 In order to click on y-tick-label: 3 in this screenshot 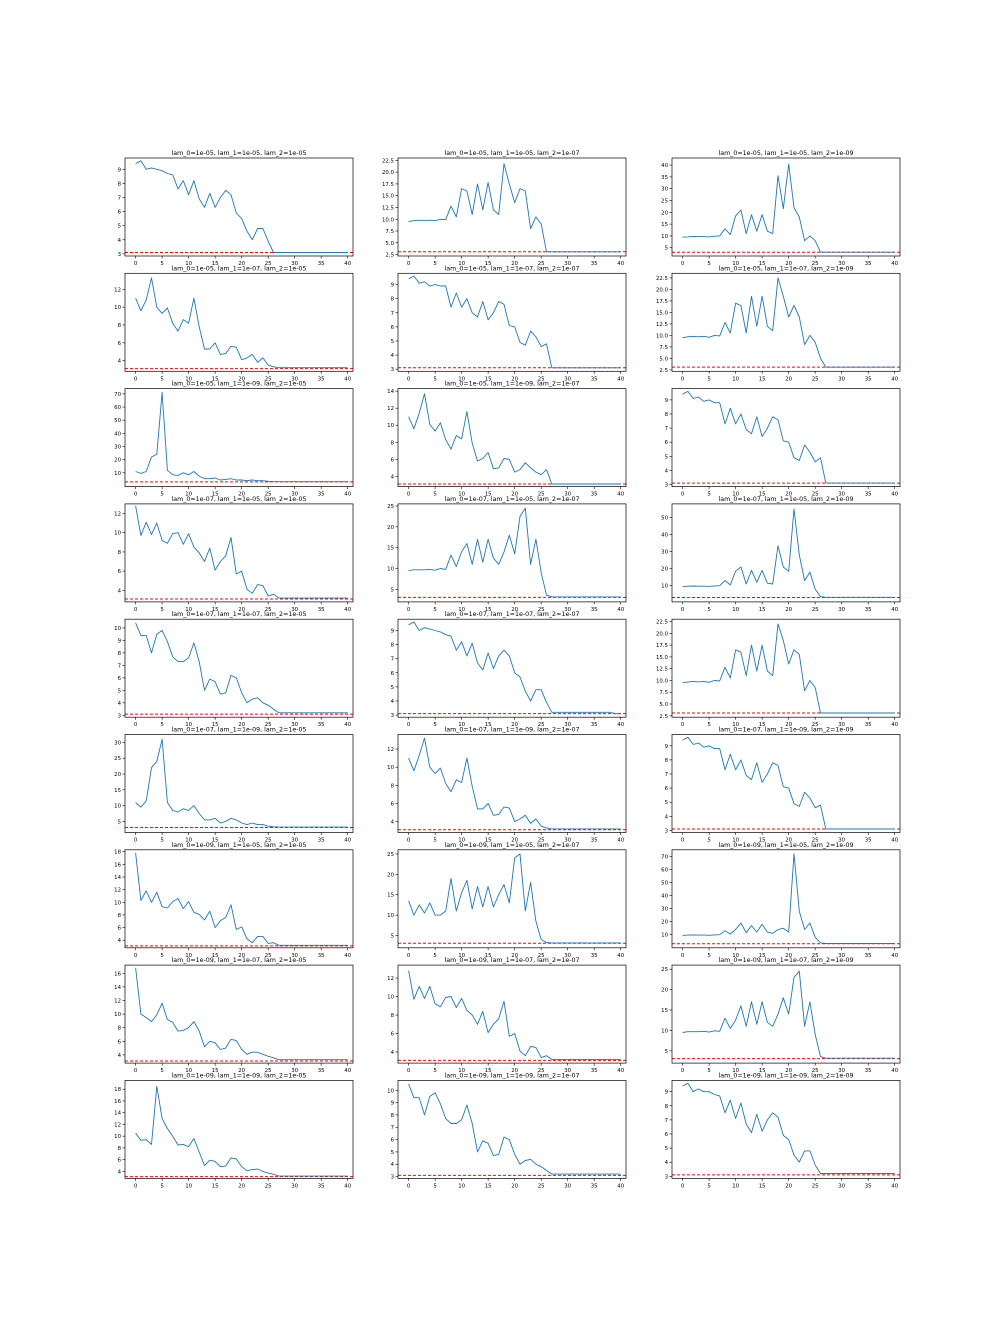, I will do `click(666, 485)`.